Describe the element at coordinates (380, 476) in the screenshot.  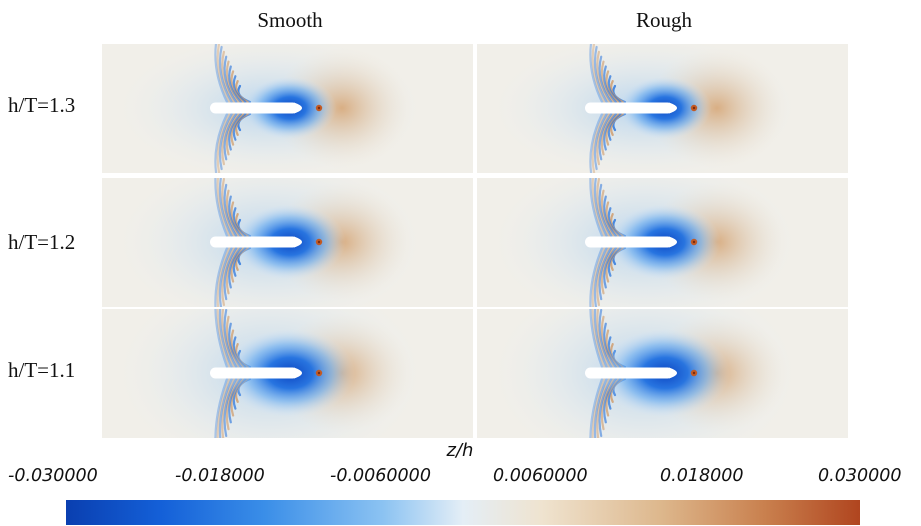
I see `colorbar-tick-3: -0.0060000` at that location.